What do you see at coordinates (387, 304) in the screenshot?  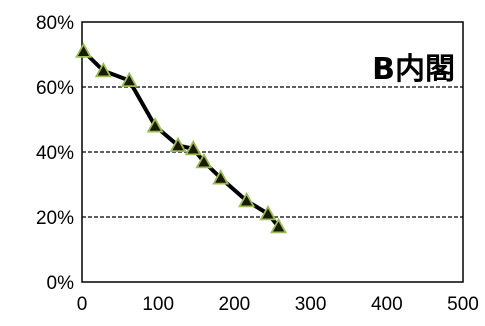 I see `x-tick-label: 400` at bounding box center [387, 304].